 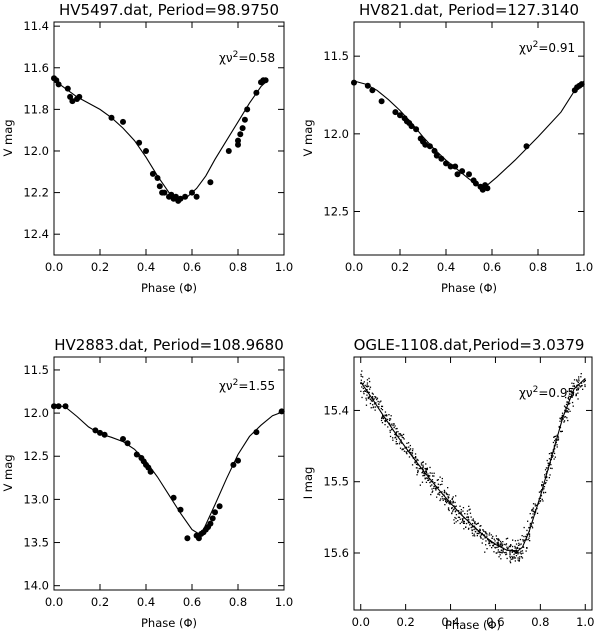 What do you see at coordinates (100, 602) in the screenshot?
I see `x-tick-label: 0.2` at bounding box center [100, 602].